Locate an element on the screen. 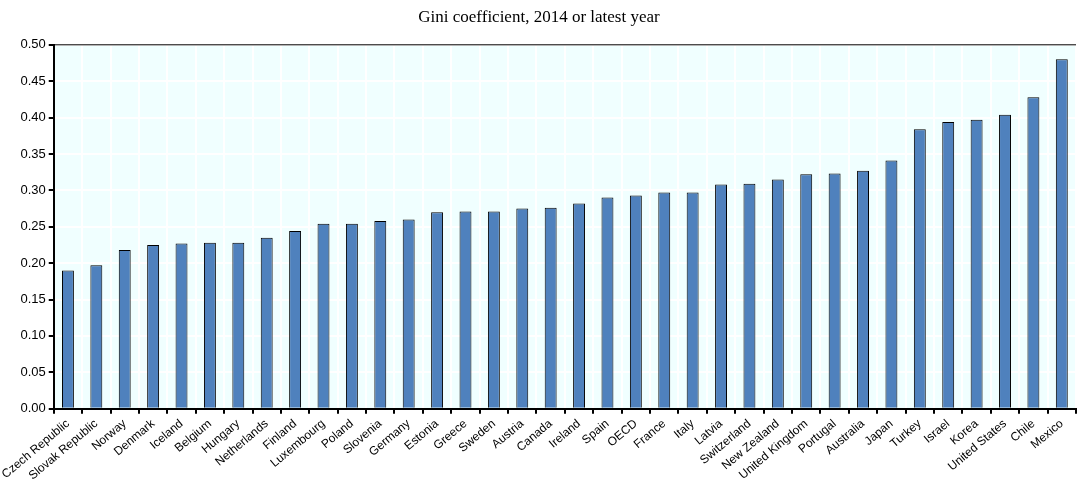 Image resolution: width=1078 pixels, height=486 pixels. y-tick-label: 0.50 is located at coordinates (33, 44).